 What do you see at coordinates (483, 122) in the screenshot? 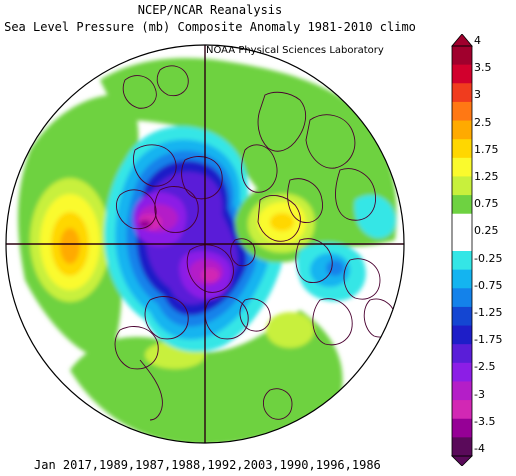
I see `colorbar-tick-label: 2.5` at bounding box center [483, 122].